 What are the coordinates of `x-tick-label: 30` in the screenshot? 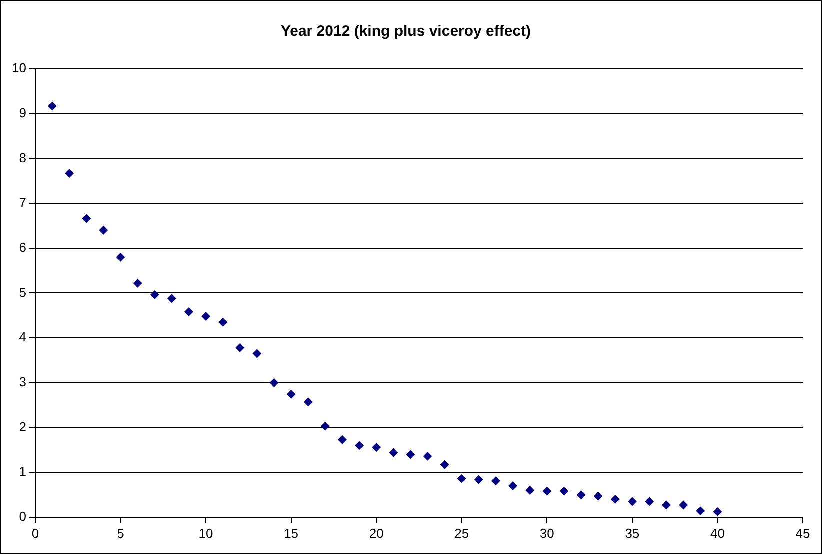 It's located at (547, 533).